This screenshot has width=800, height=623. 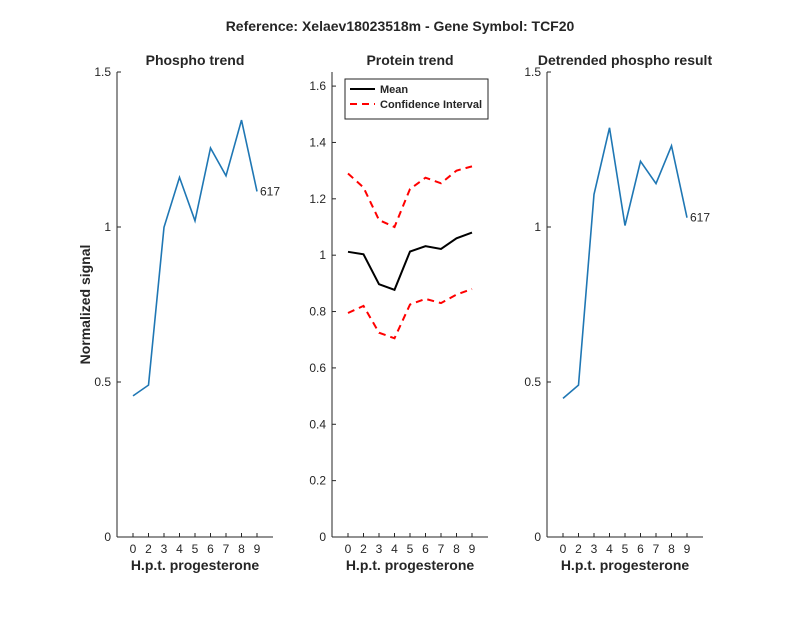 I want to click on y-tick-label: 0.2, so click(x=317, y=481).